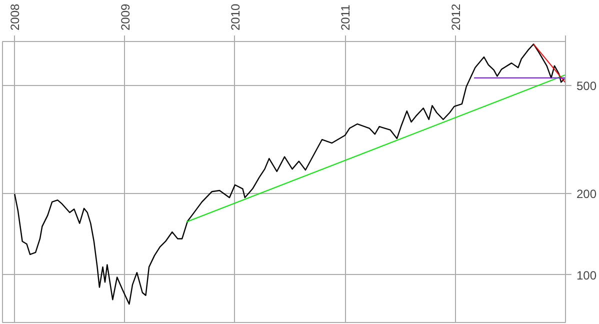 The height and width of the screenshot is (324, 599). I want to click on x-tick-label: 2010, so click(235, 16).